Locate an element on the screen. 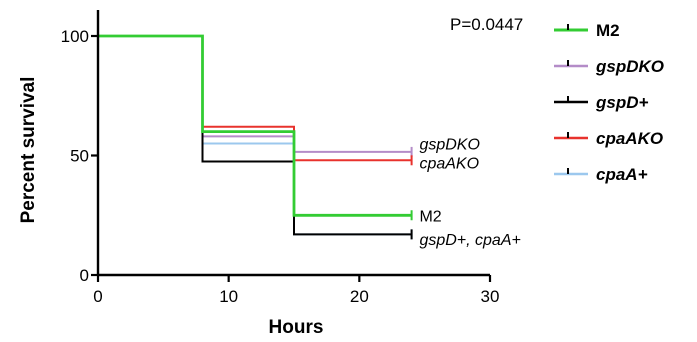 The width and height of the screenshot is (697, 342). y-tick-label: 0 is located at coordinates (84, 275).